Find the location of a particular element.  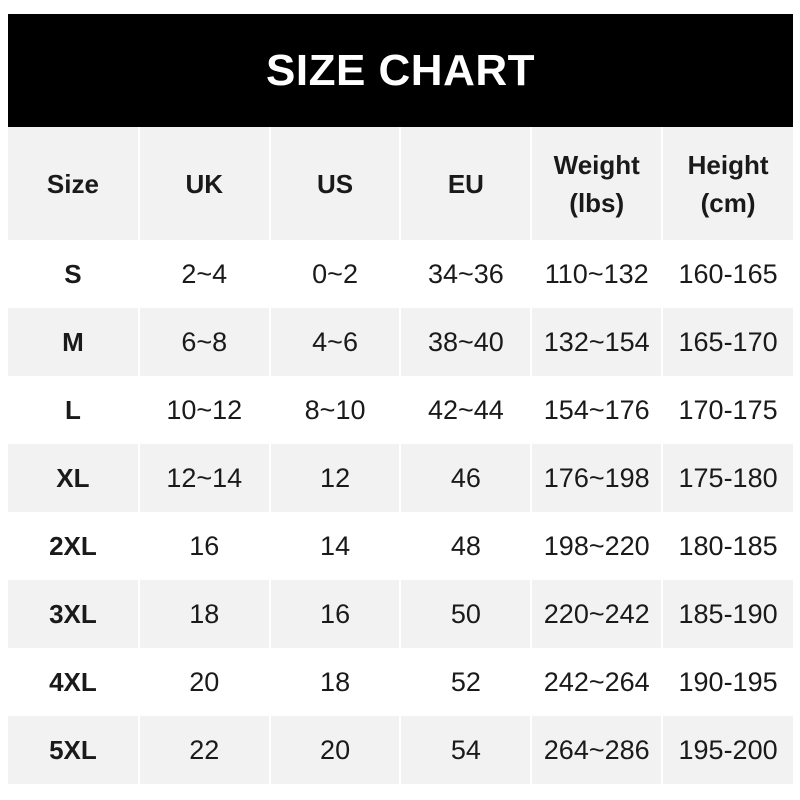

cell-eu: 38~40 is located at coordinates (465, 342).